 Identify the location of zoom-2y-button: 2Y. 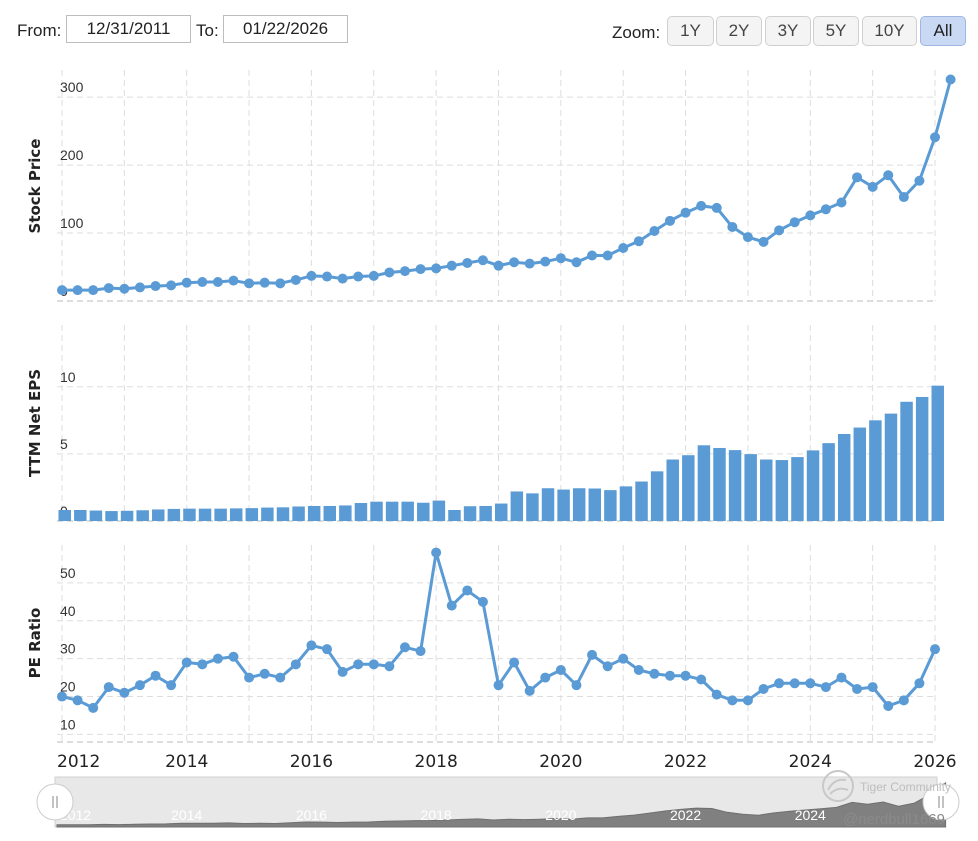
(739, 31).